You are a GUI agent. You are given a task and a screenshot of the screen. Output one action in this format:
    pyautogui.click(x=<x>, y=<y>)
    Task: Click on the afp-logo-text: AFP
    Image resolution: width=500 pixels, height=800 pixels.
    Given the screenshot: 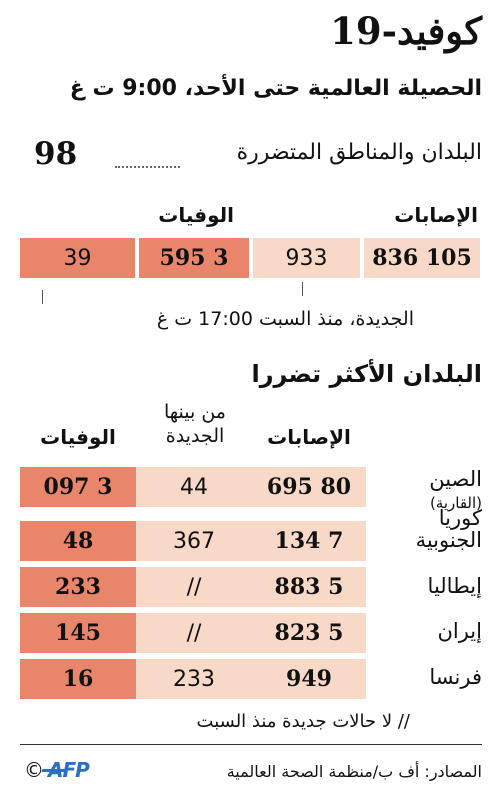 What is the action you would take?
    pyautogui.click(x=65, y=770)
    